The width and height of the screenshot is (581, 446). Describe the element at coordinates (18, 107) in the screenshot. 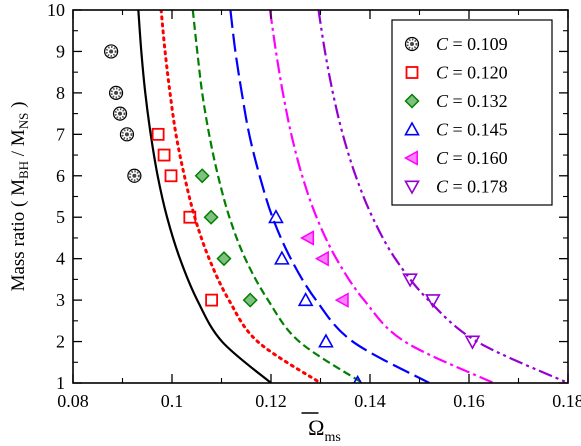

I see `y-axis-title-end: )` at that location.